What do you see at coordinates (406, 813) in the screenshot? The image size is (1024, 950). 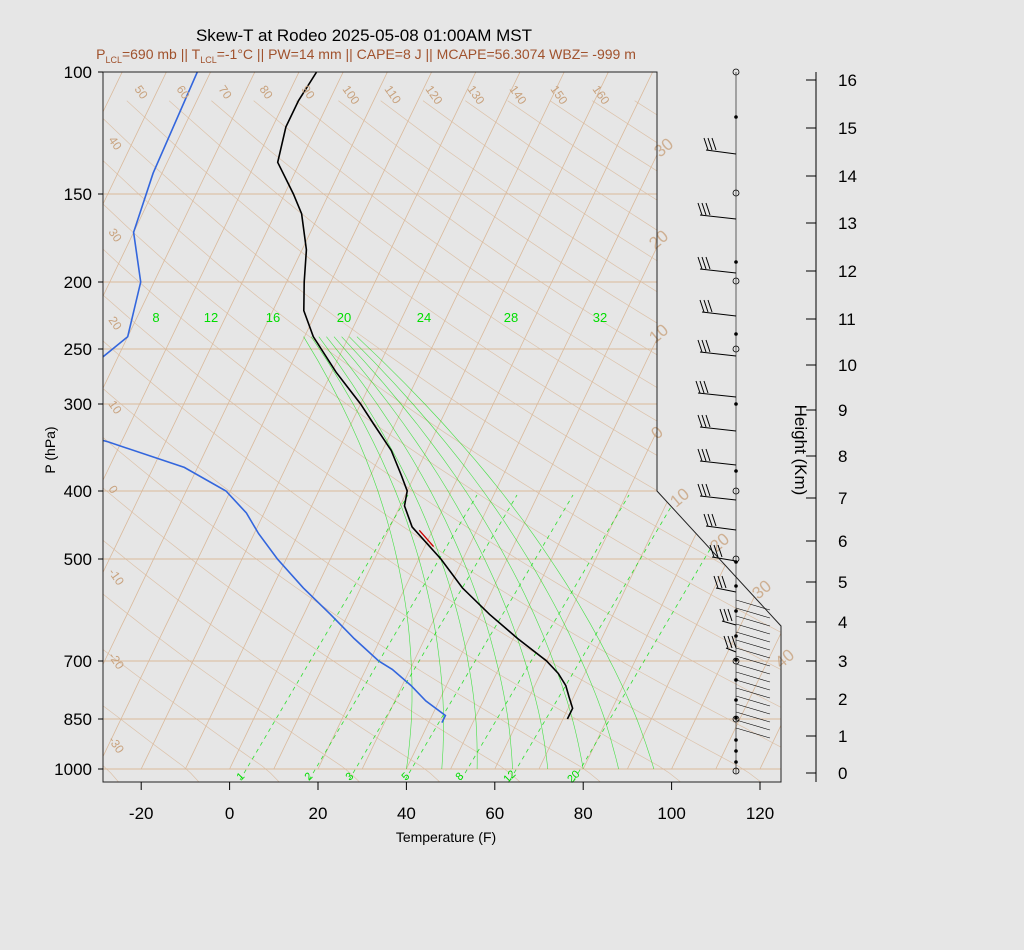 I see `temperature-tick-label: 40` at bounding box center [406, 813].